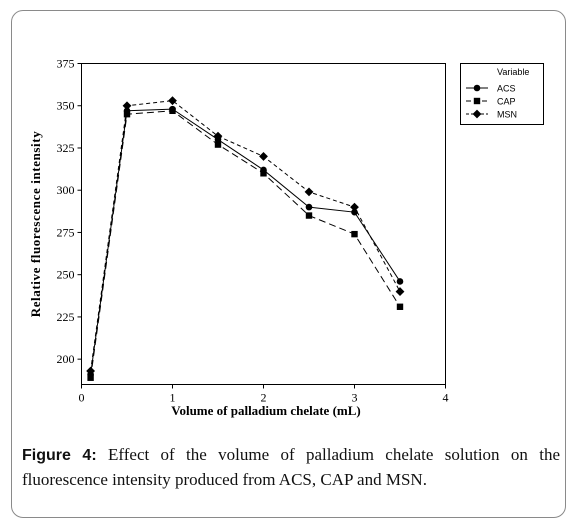  Describe the element at coordinates (264, 398) in the screenshot. I see `x-tick-label: 2` at that location.